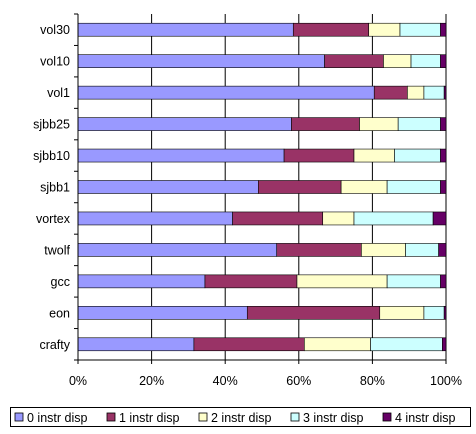 The height and width of the screenshot is (434, 476). I want to click on bar-segment-eon-s3, so click(434, 313).